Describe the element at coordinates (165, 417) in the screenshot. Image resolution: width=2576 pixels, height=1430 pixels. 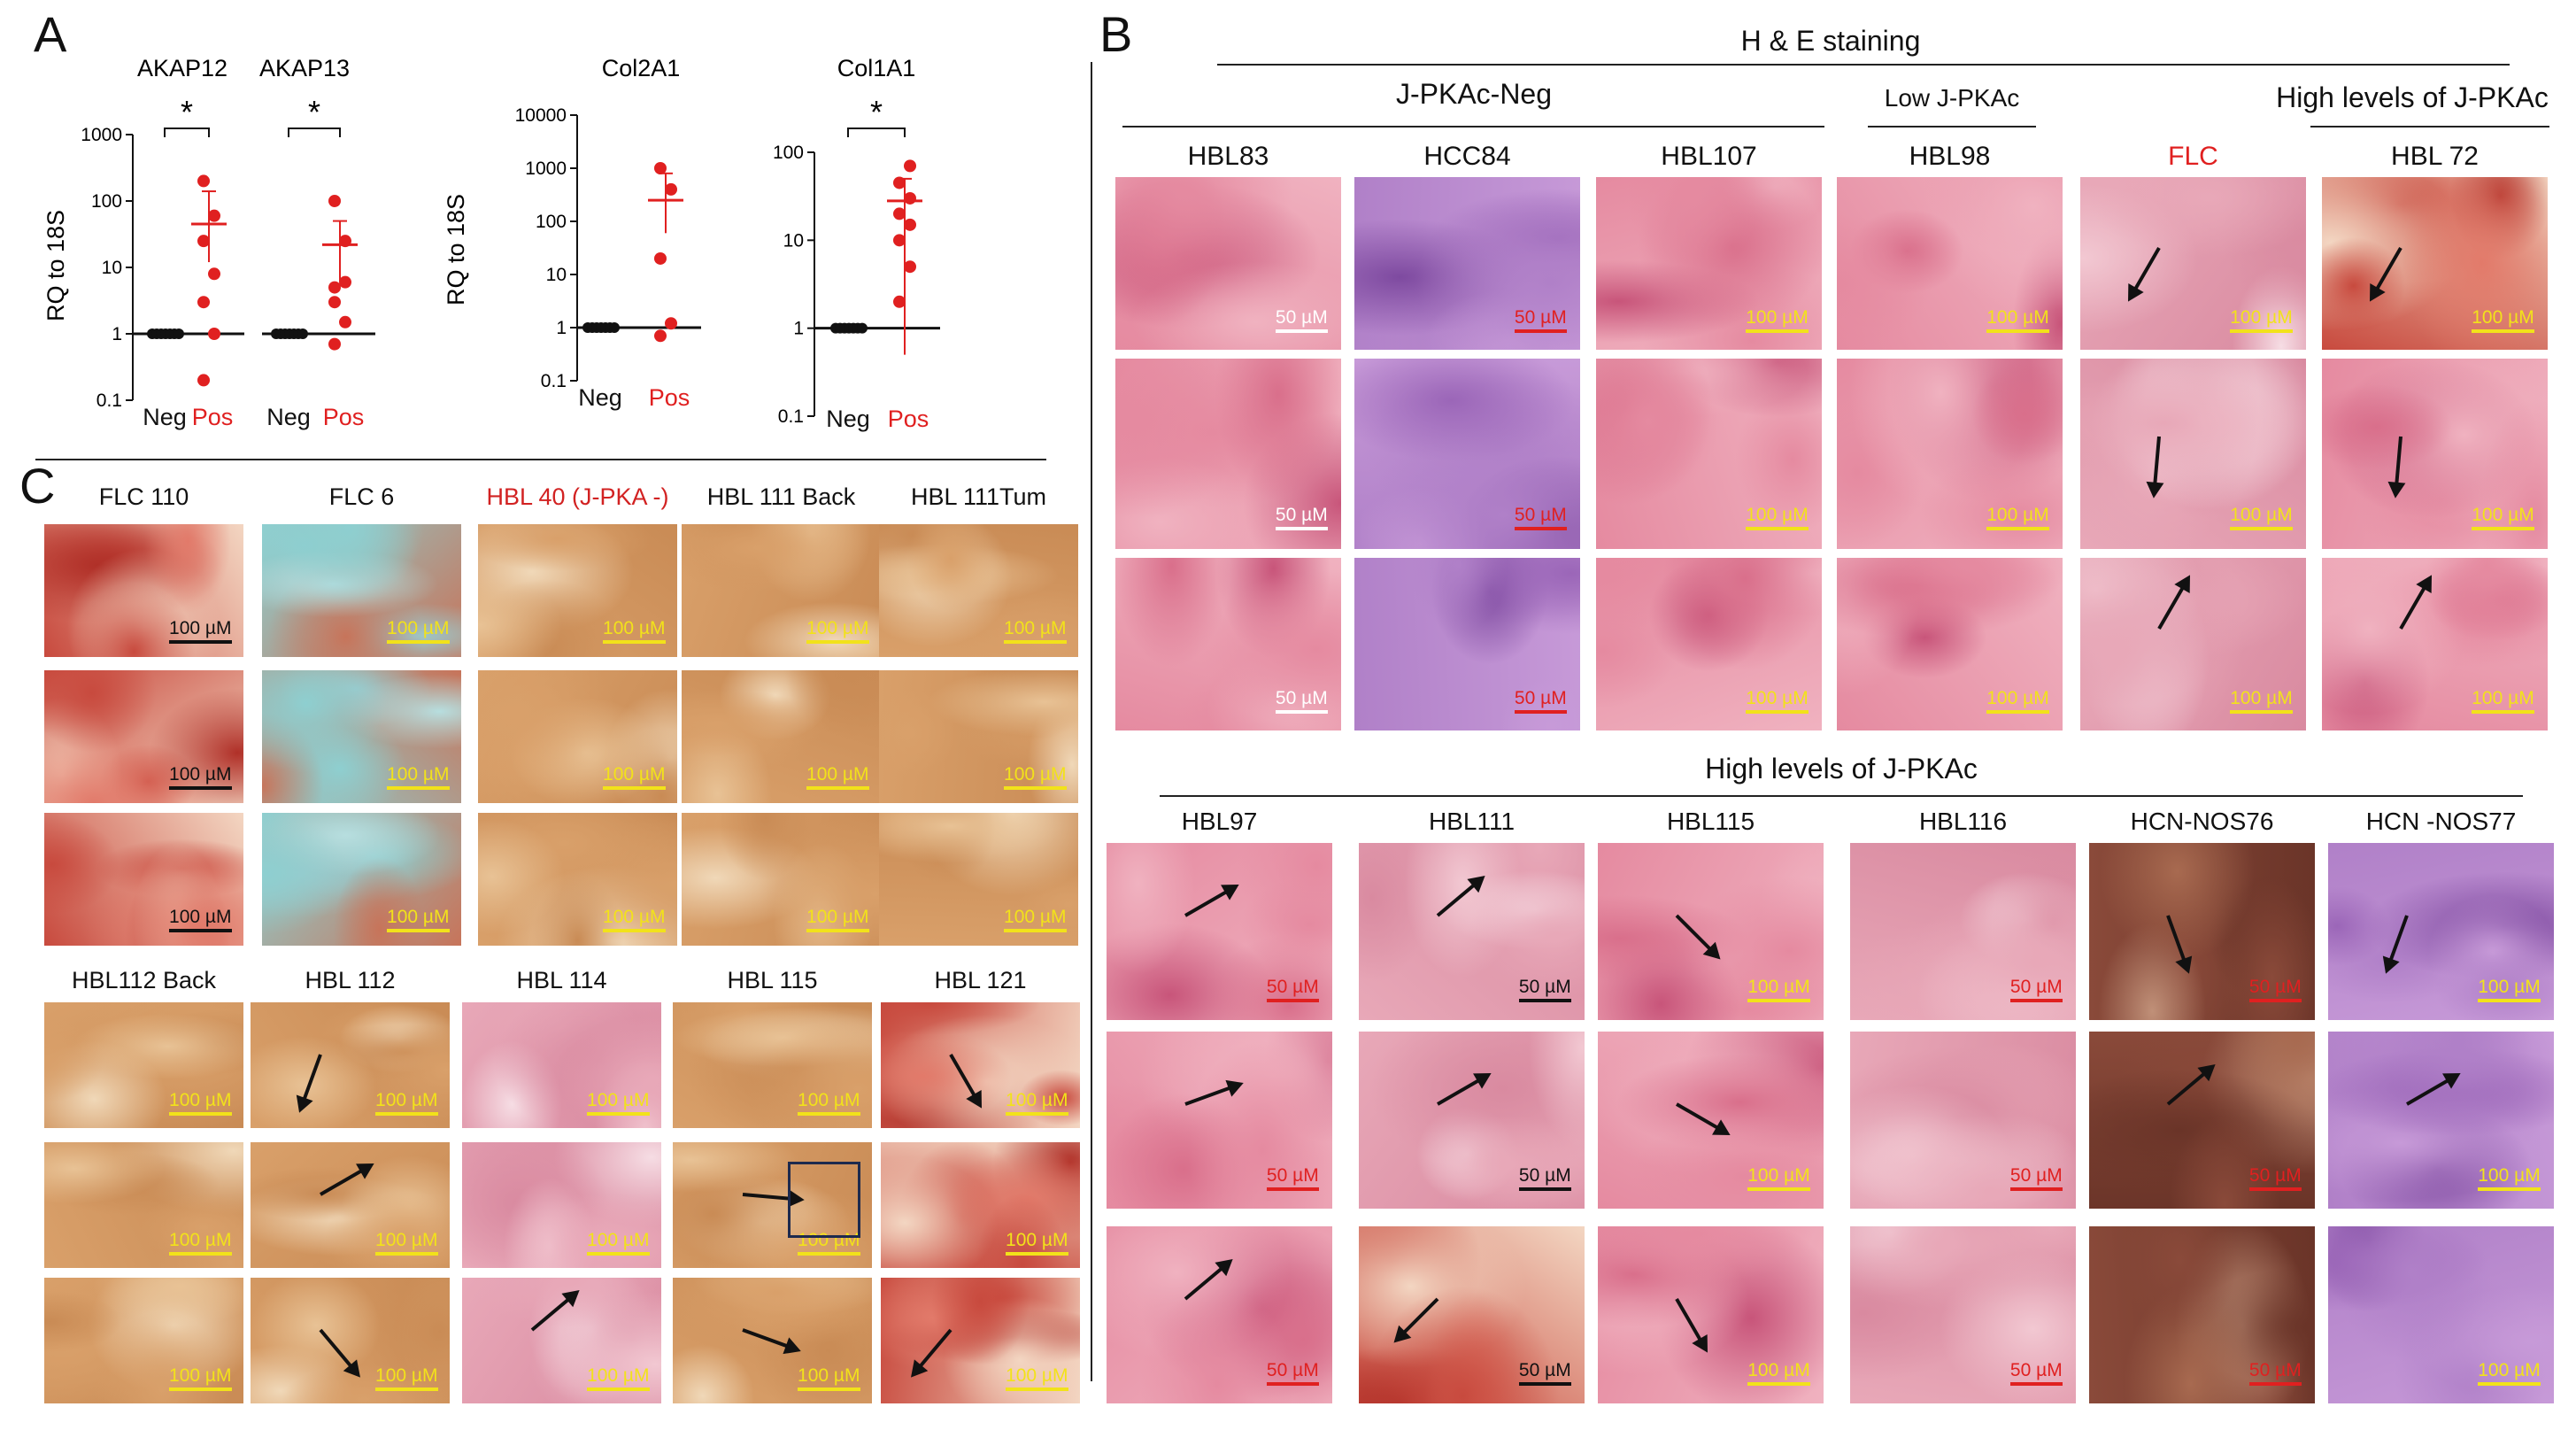
I see `x-category-neg: Neg` at that location.